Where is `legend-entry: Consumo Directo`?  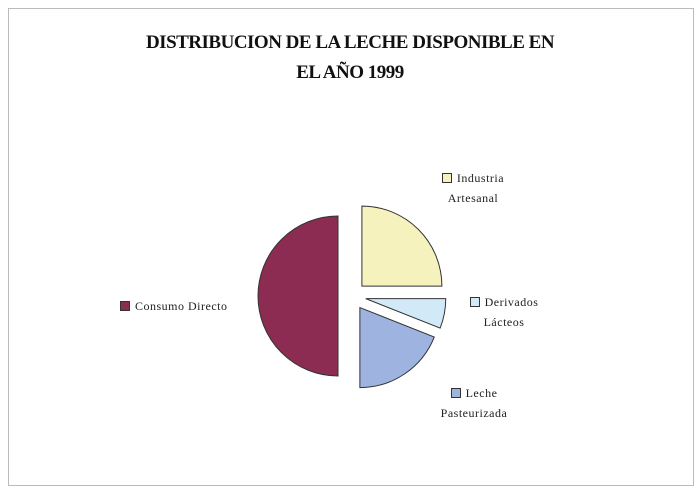
legend-entry: Consumo Directo is located at coordinates (195, 306).